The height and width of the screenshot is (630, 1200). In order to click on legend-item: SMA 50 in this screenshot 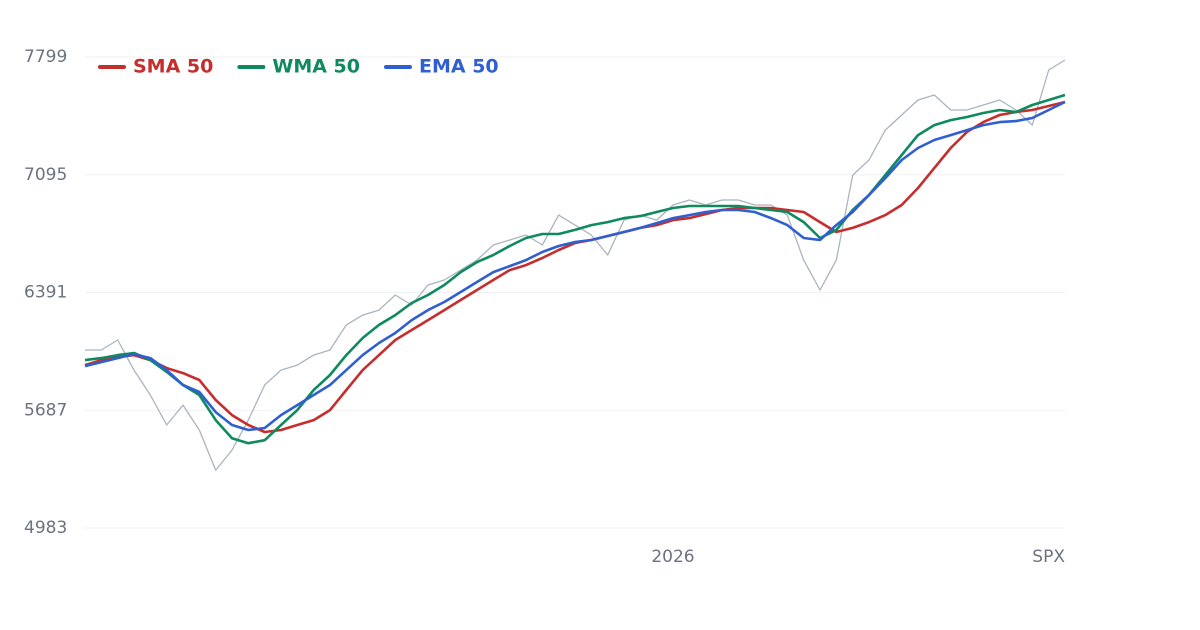, I will do `click(155, 67)`.